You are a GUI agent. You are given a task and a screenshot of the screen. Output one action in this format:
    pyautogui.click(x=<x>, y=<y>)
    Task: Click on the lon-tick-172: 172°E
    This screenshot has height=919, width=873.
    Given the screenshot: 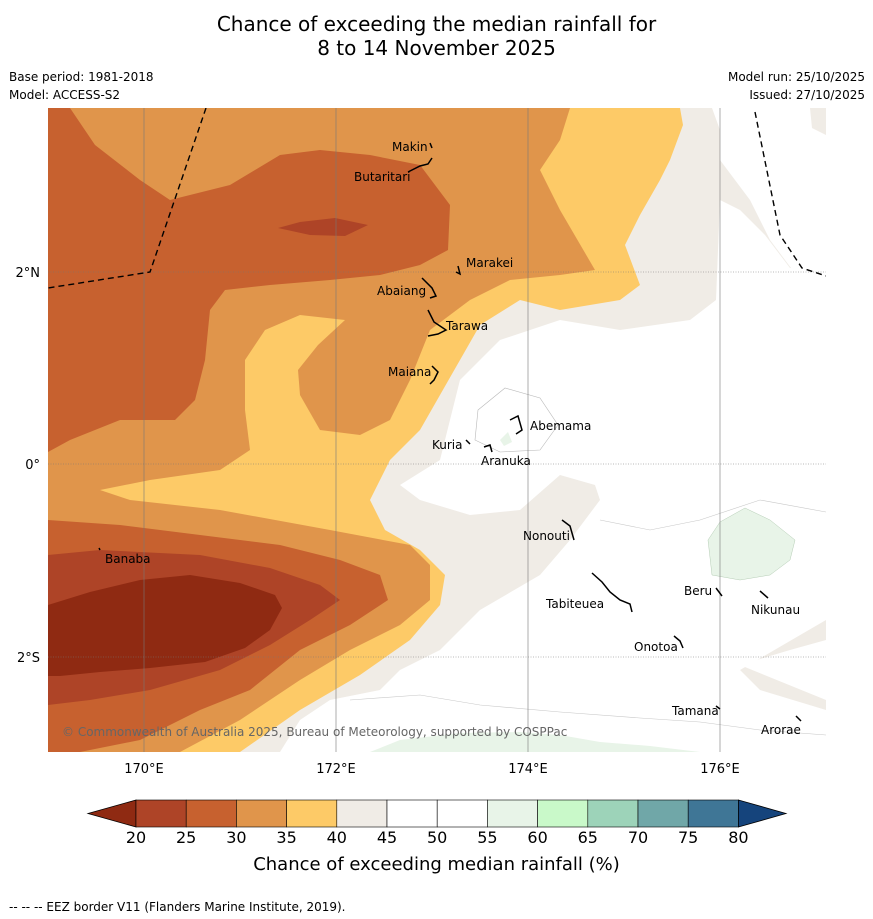 What is the action you would take?
    pyautogui.click(x=336, y=769)
    